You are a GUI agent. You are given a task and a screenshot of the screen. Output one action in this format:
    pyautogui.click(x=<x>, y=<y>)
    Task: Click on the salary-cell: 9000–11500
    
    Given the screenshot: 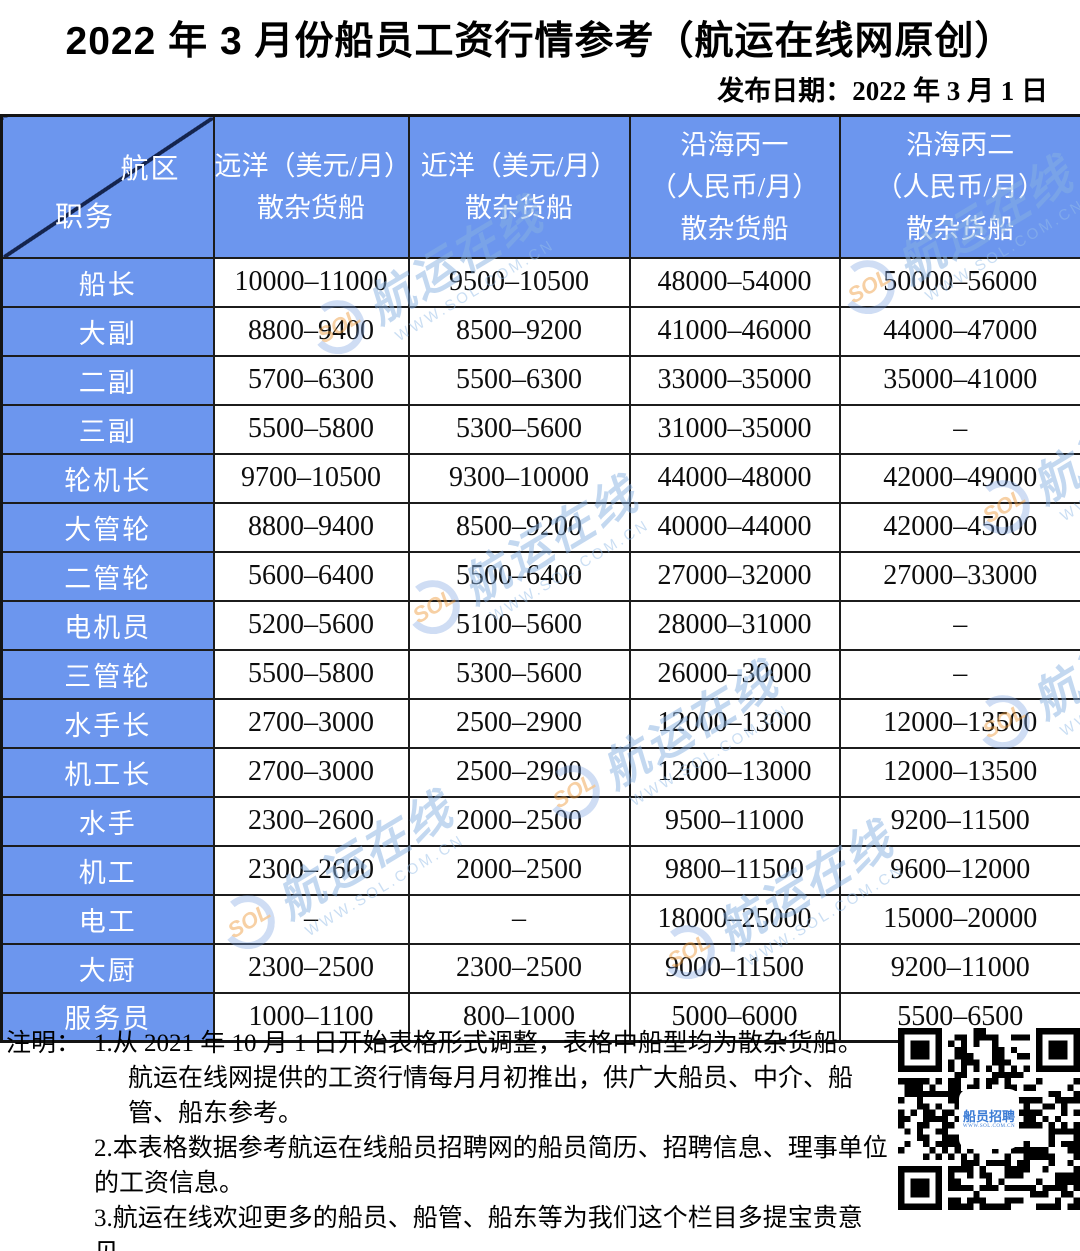 What is the action you would take?
    pyautogui.click(x=734, y=968)
    